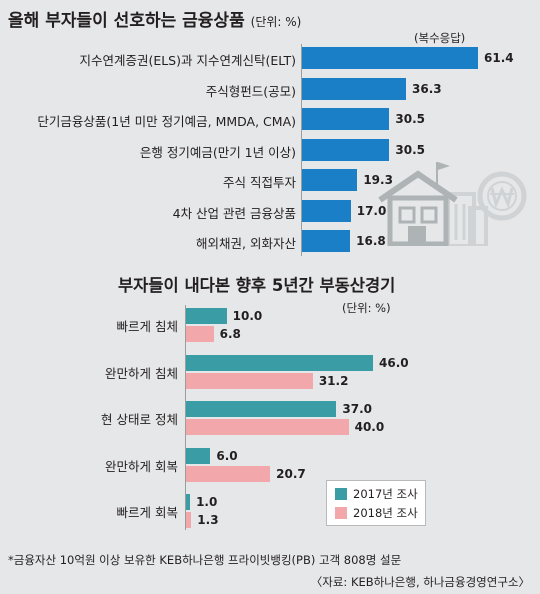 The image size is (540, 594). Describe the element at coordinates (341, 494) in the screenshot. I see `legend-swatch-2017` at that location.